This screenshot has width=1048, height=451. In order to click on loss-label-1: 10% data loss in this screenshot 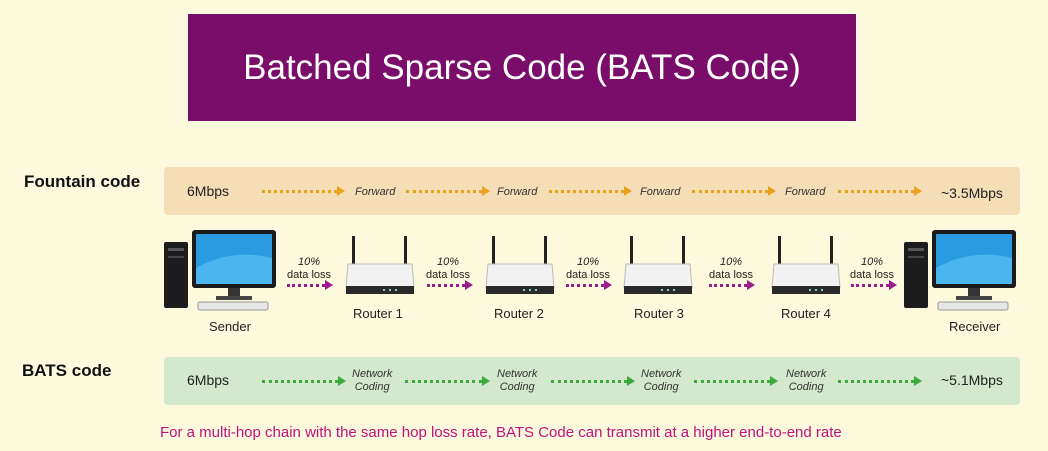, I will do `click(309, 269)`.